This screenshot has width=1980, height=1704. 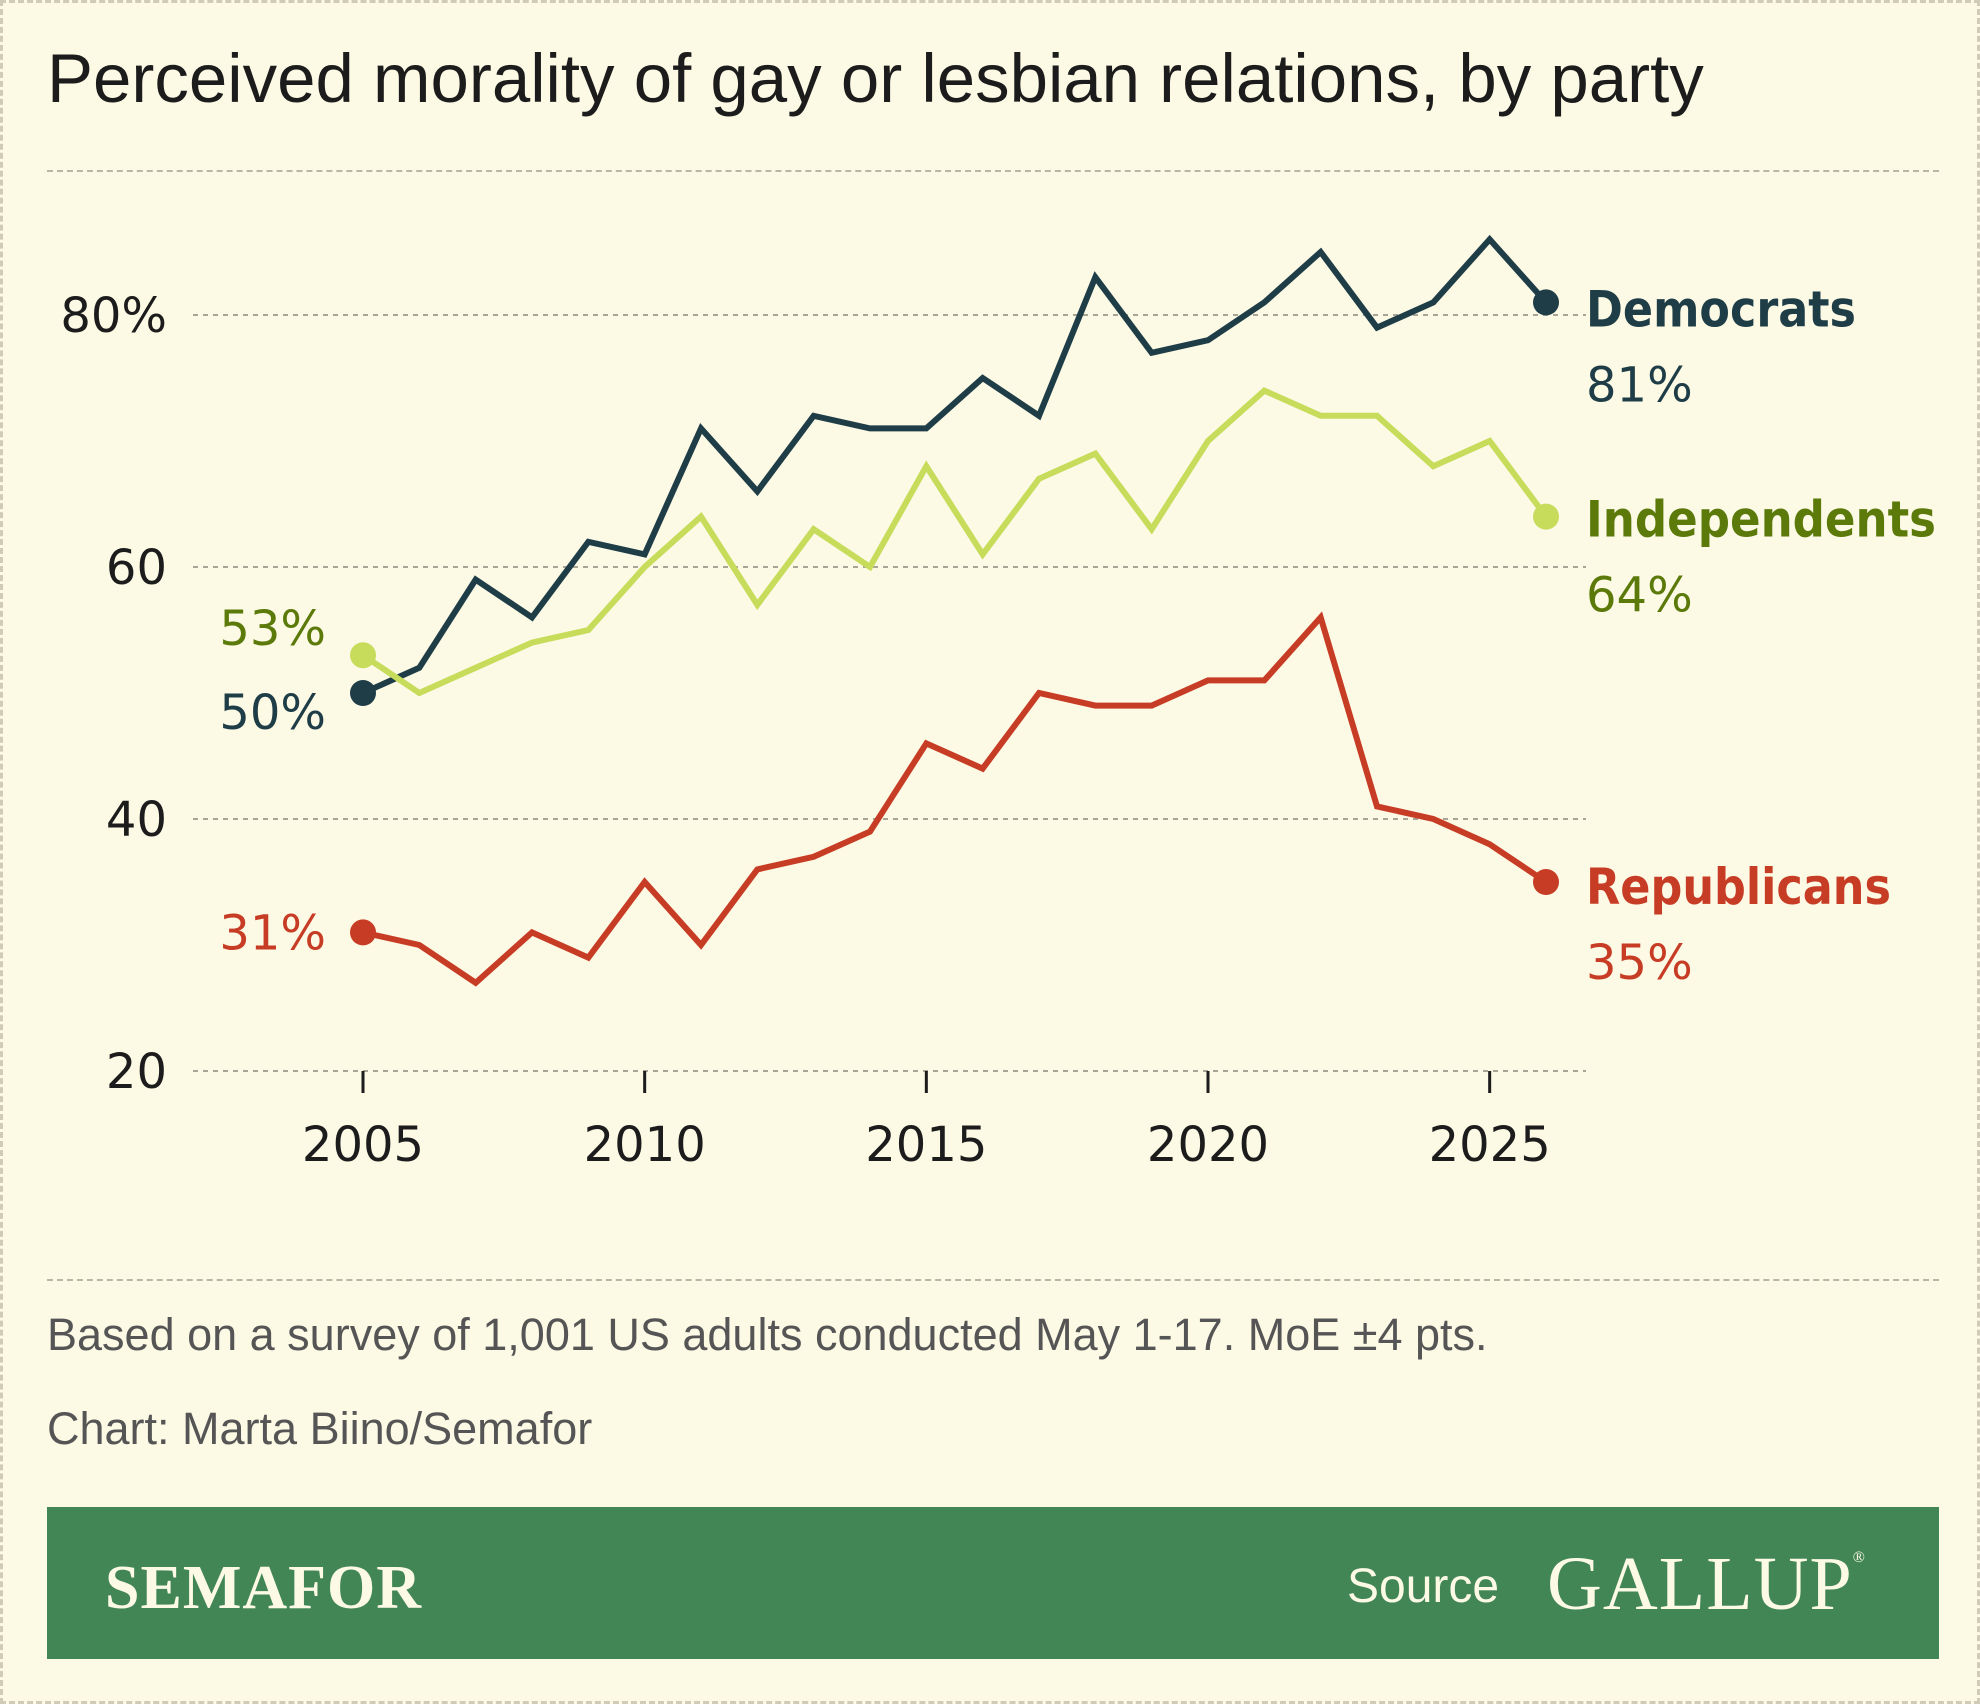 What do you see at coordinates (272, 629) in the screenshot?
I see `series-start-label: 53%` at bounding box center [272, 629].